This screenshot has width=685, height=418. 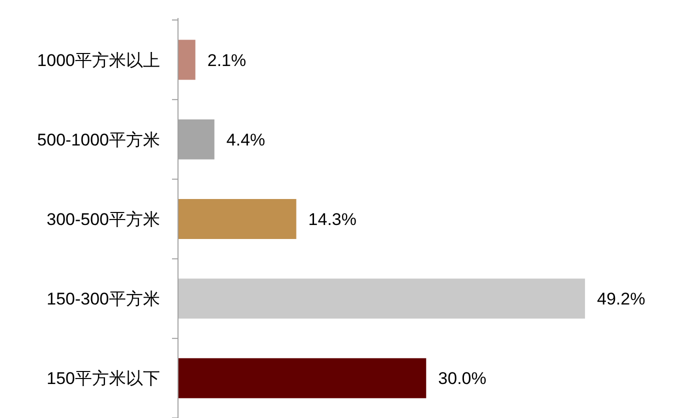 What do you see at coordinates (332, 219) in the screenshot?
I see `data-label: 14.3%` at bounding box center [332, 219].